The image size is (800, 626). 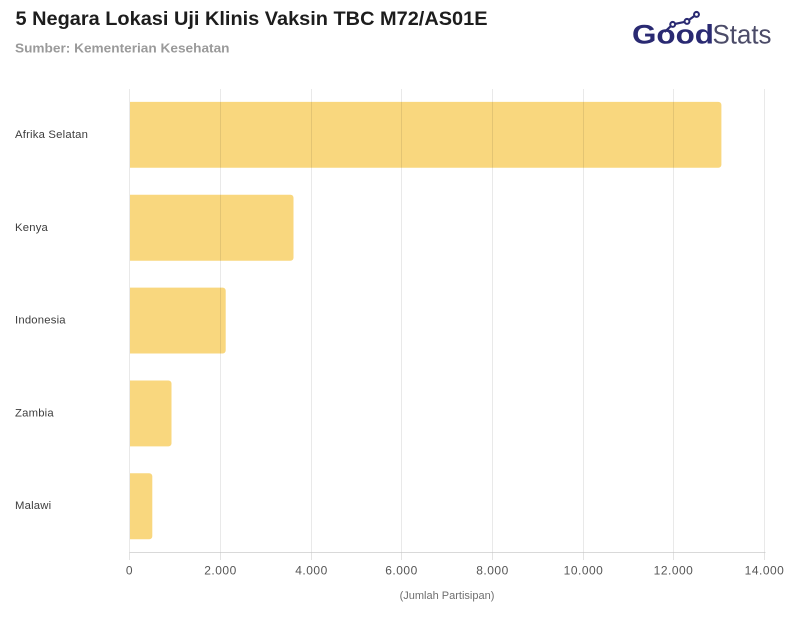 I want to click on svg-text: 10.000, so click(x=584, y=571).